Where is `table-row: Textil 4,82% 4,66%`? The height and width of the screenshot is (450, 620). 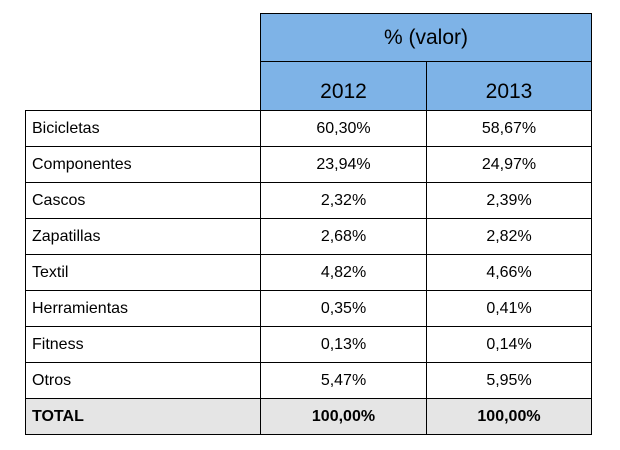
table-row: Textil 4,82% 4,66% is located at coordinates (308, 272).